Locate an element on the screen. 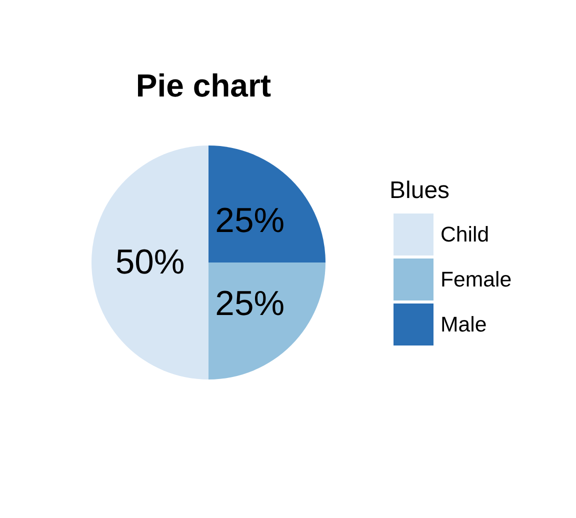 The width and height of the screenshot is (576, 518). data-label: 50% is located at coordinates (150, 263).